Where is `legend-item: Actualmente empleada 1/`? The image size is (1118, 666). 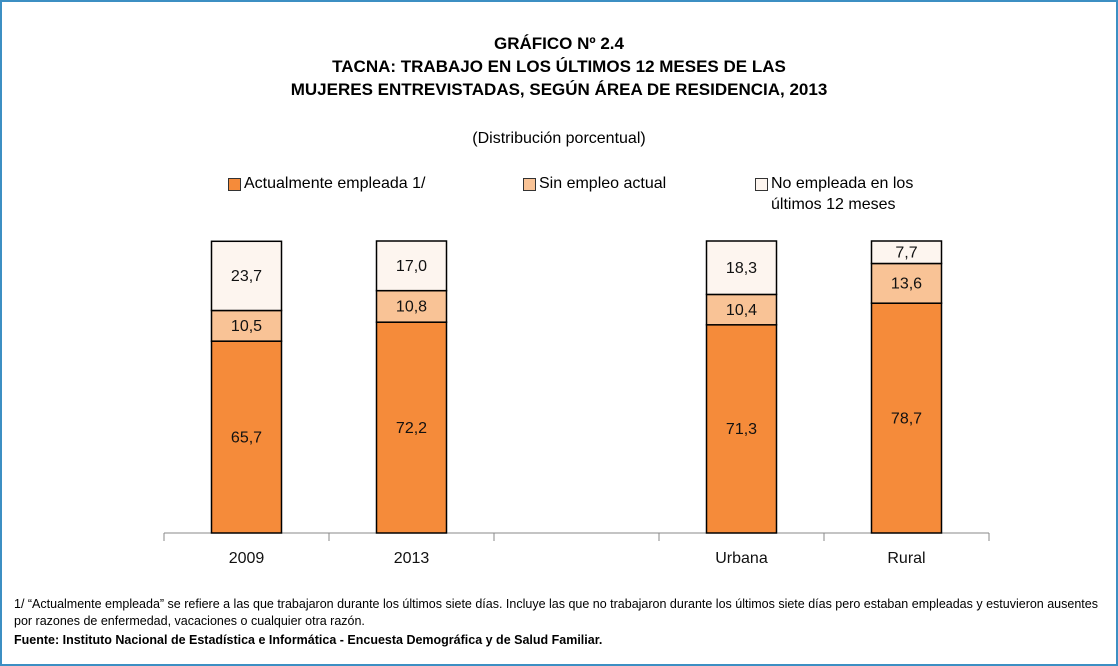
legend-item: Actualmente empleada 1/ is located at coordinates (326, 183).